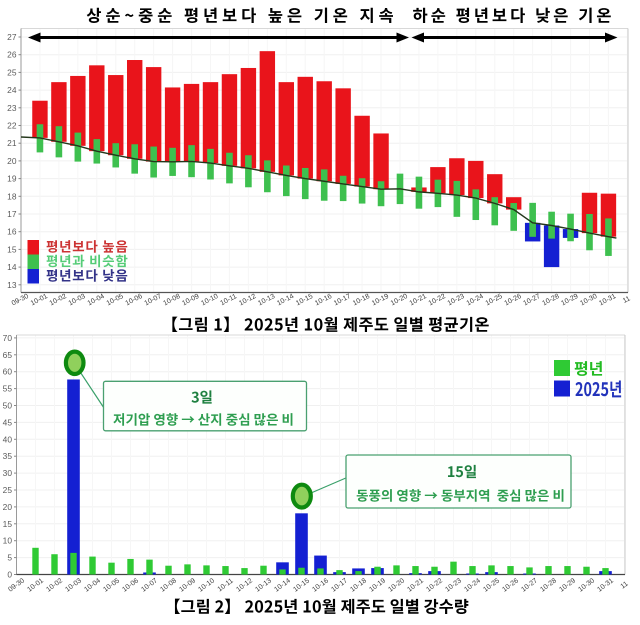 The width and height of the screenshot is (640, 625). What do you see at coordinates (12, 232) in the screenshot?
I see `svg-text: 16` at bounding box center [12, 232].